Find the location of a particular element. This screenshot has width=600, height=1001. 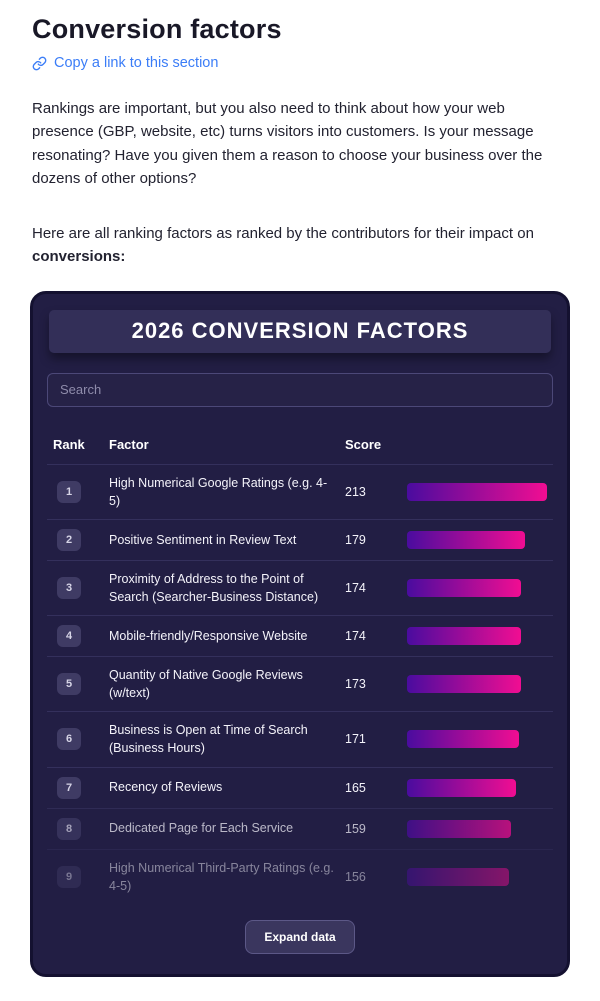

lead-in-bold: conversions: is located at coordinates (79, 257).